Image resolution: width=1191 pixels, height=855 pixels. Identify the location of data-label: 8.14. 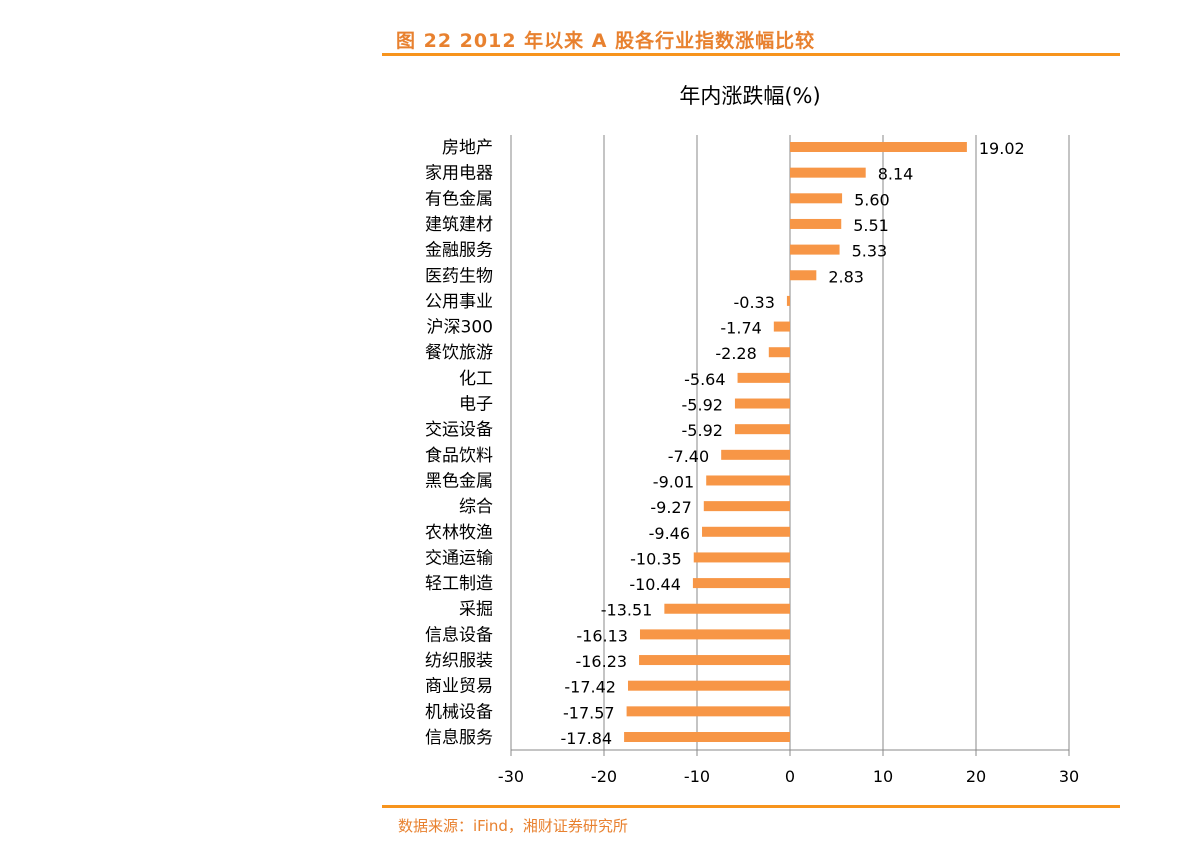
(896, 174).